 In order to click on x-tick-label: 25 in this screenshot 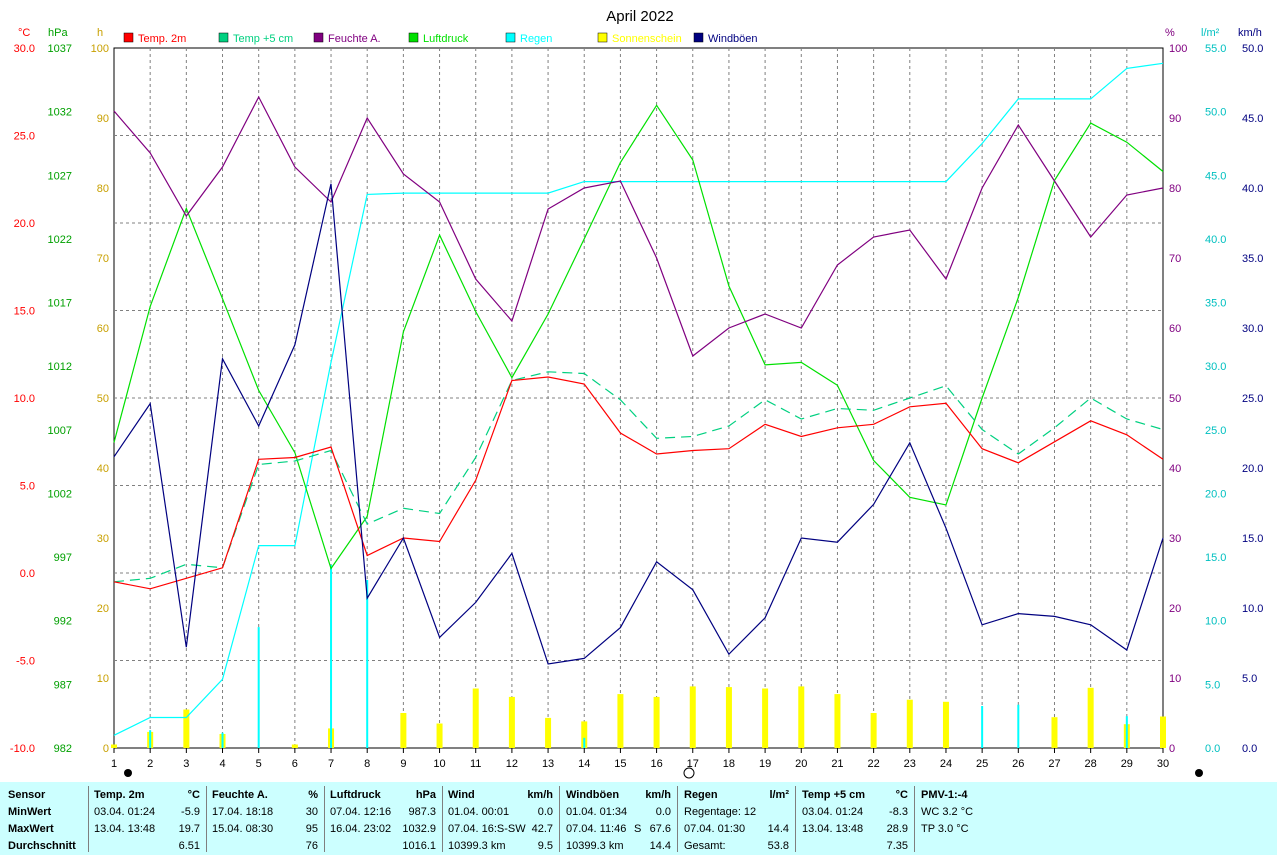, I will do `click(982, 764)`.